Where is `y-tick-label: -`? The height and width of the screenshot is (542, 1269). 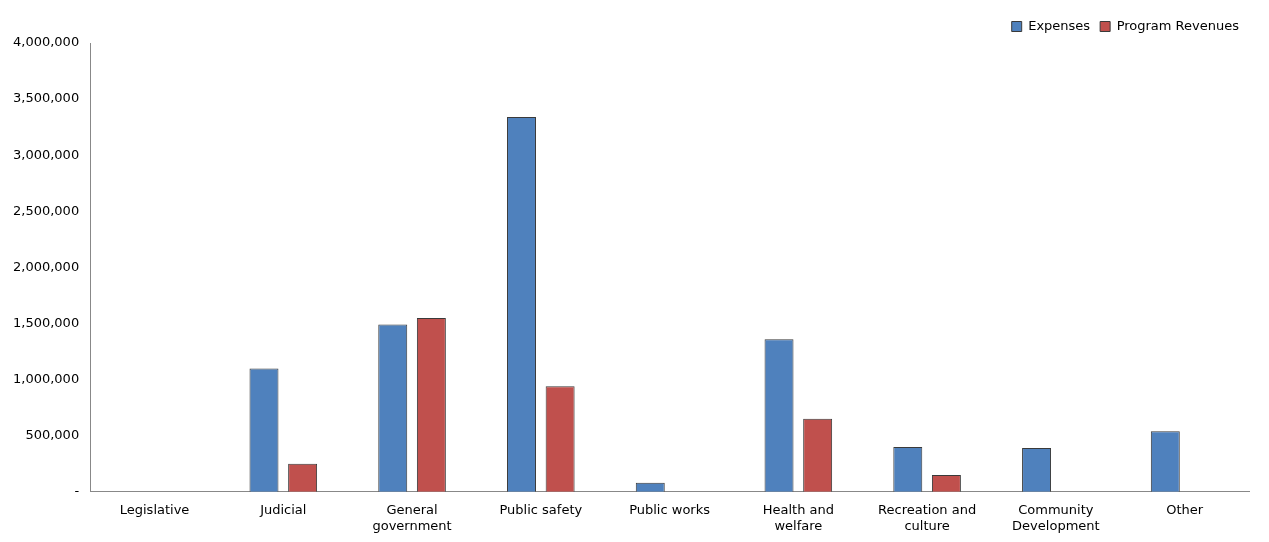 y-tick-label: - is located at coordinates (77, 491).